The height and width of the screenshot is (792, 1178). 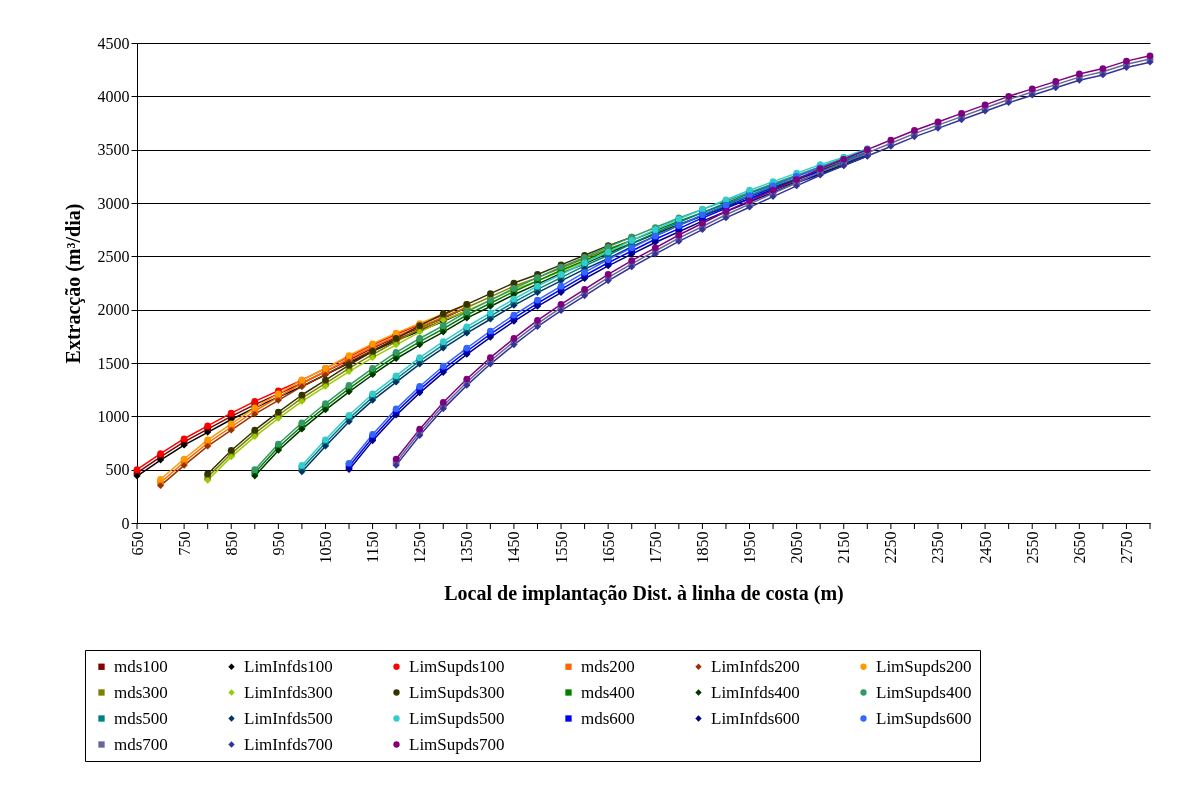 What do you see at coordinates (755, 666) in the screenshot?
I see `legend-label: LimInfds200` at bounding box center [755, 666].